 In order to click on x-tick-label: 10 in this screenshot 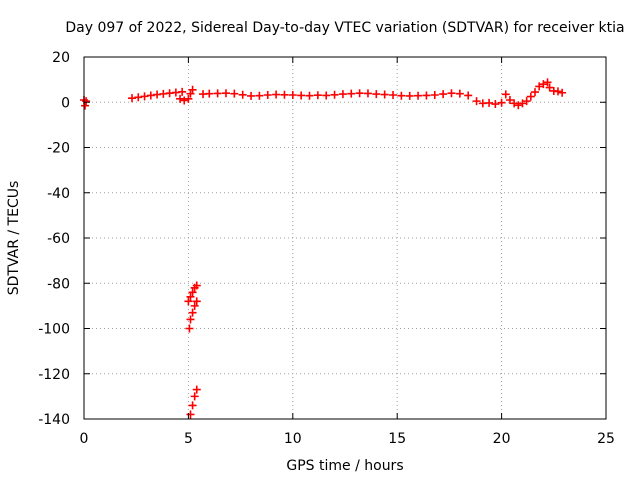, I will do `click(293, 439)`.